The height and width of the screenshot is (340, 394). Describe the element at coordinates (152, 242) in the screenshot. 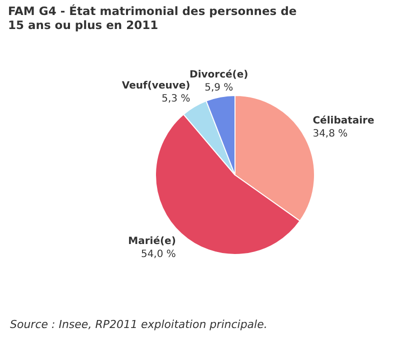

I see `slice-label: Marié(e)` at that location.